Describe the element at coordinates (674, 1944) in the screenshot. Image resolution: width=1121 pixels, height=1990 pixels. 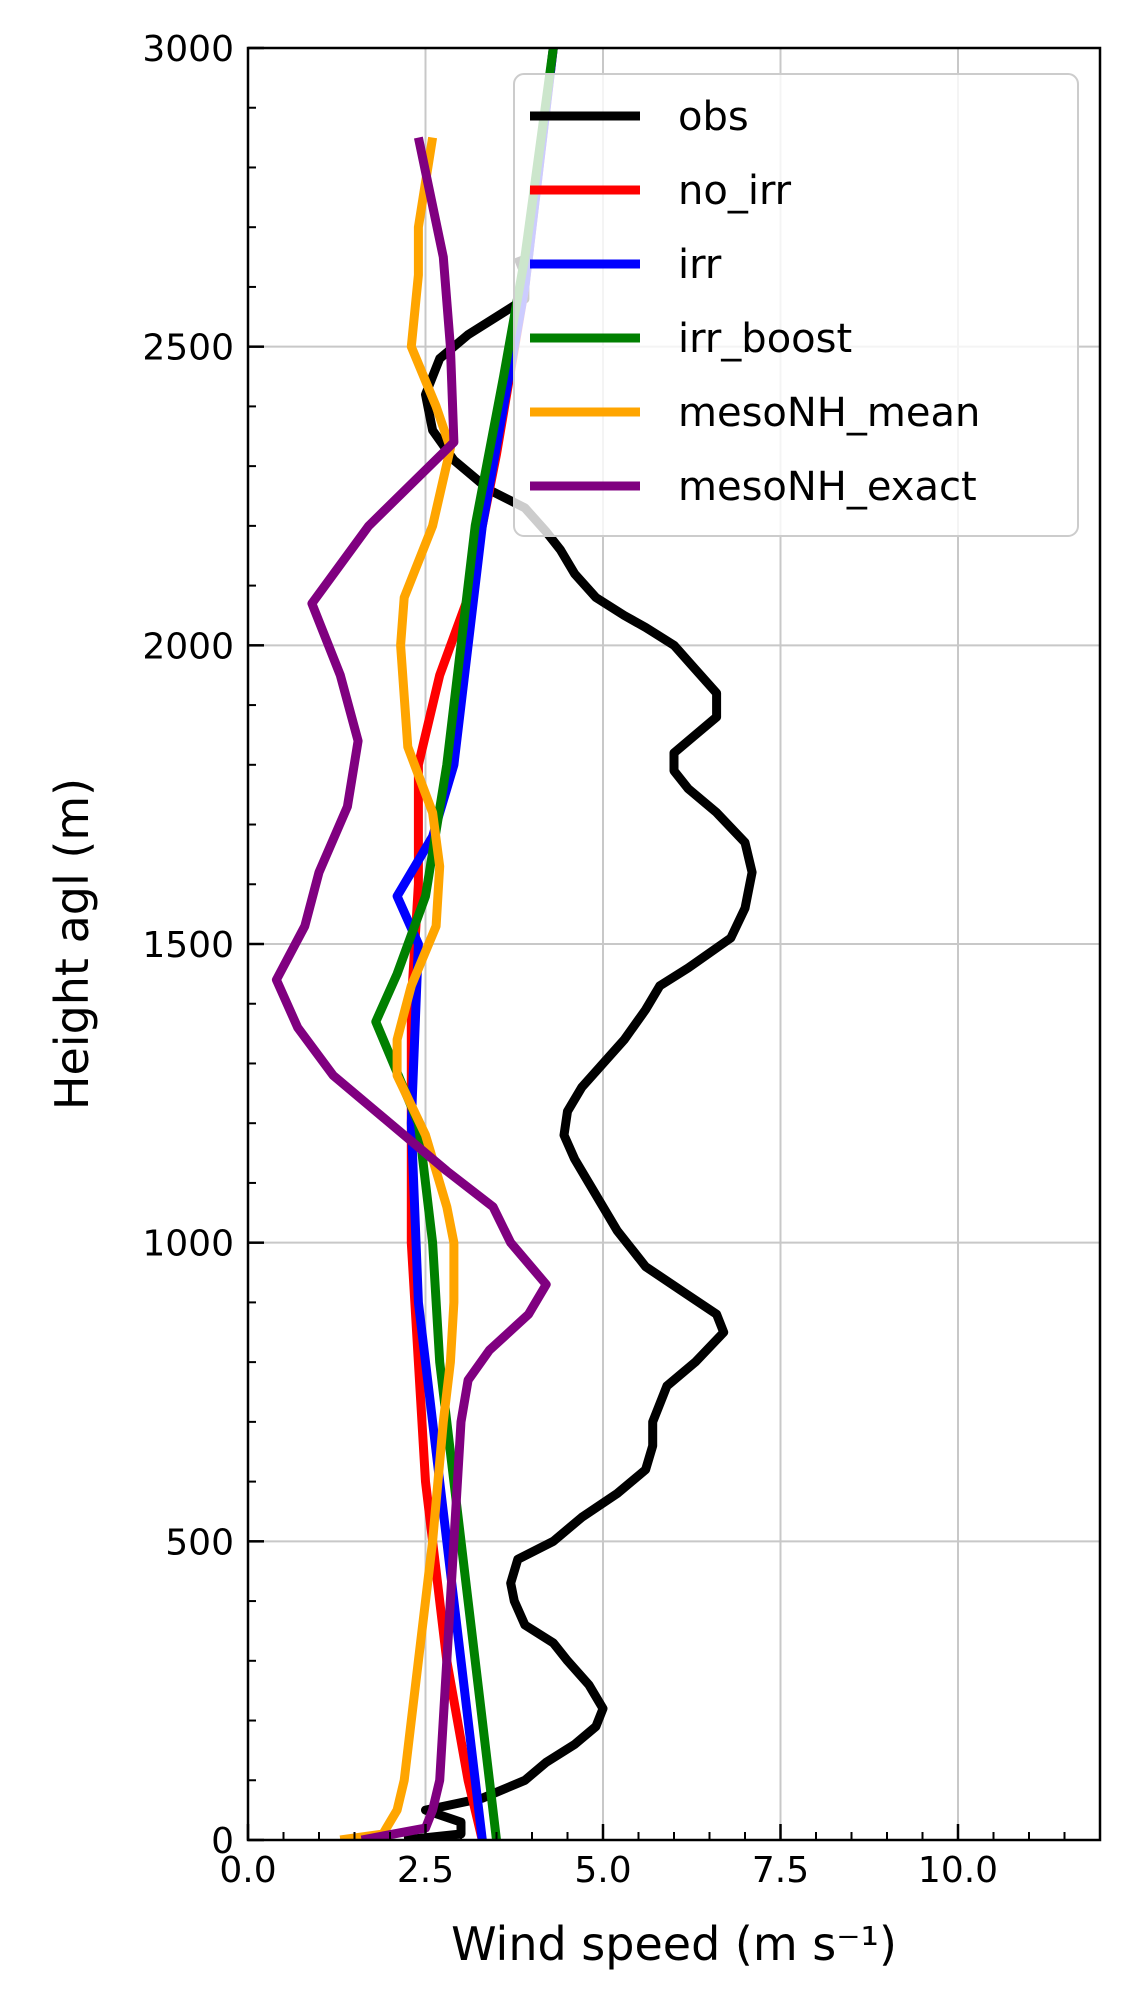
I see `x-axis-label: Wind speed (m s⁻¹)` at that location.